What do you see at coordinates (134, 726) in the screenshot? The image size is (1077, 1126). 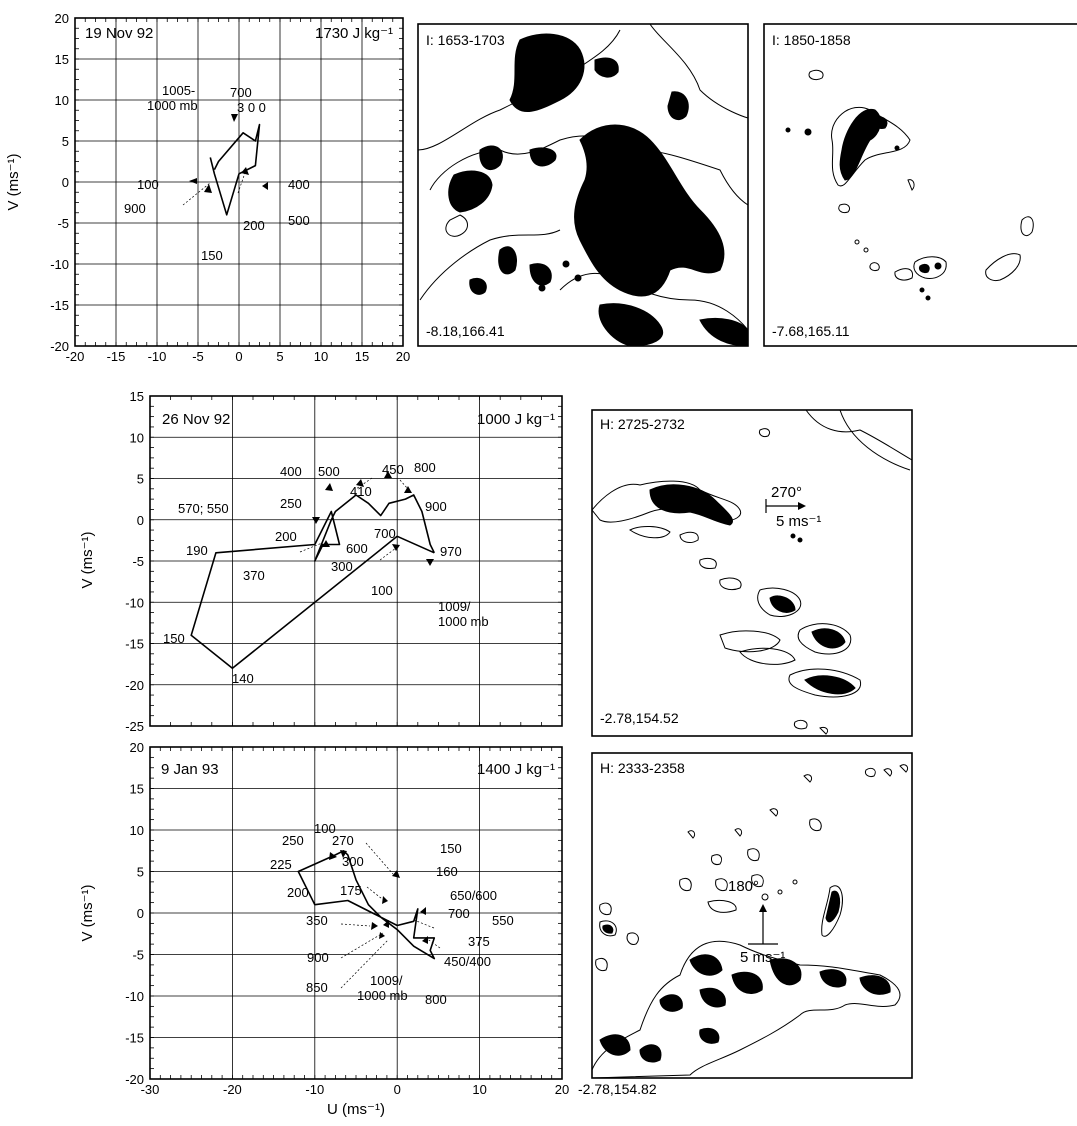 I see `y-tick-label: -25` at bounding box center [134, 726].